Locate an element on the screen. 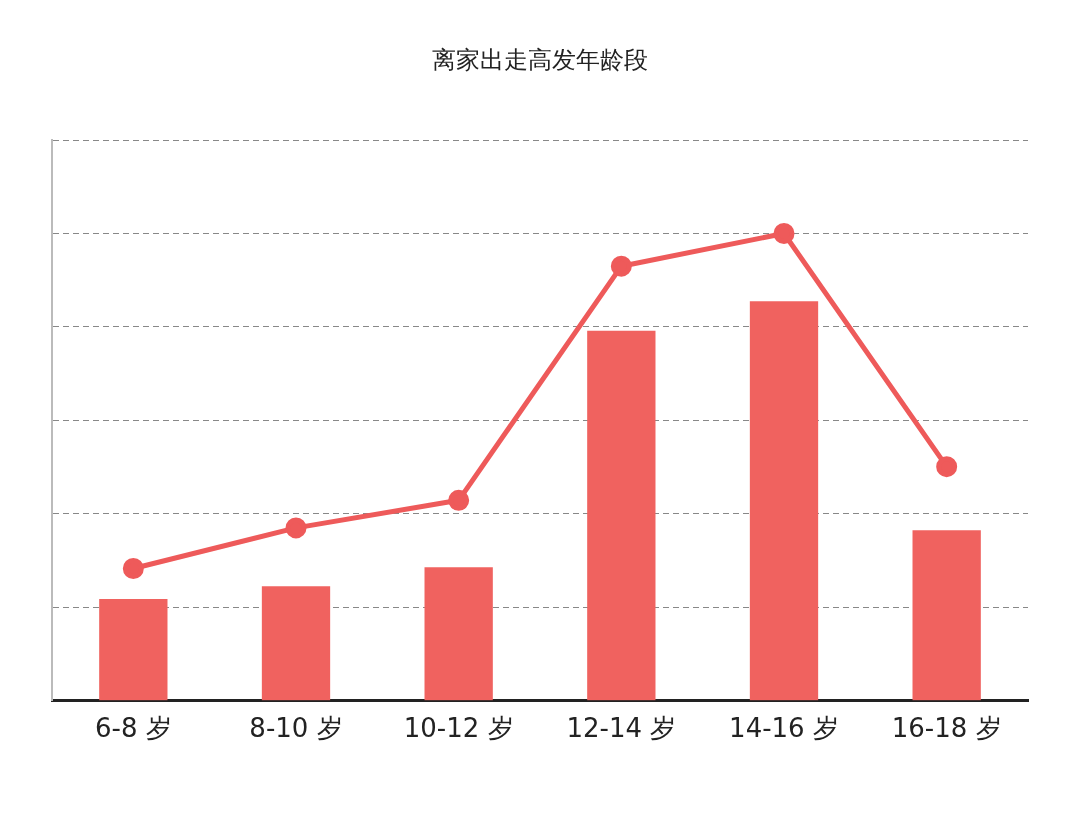 Image resolution: width=1080 pixels, height=820 pixels. x-tick-label: 8-10 岁 is located at coordinates (296, 728).